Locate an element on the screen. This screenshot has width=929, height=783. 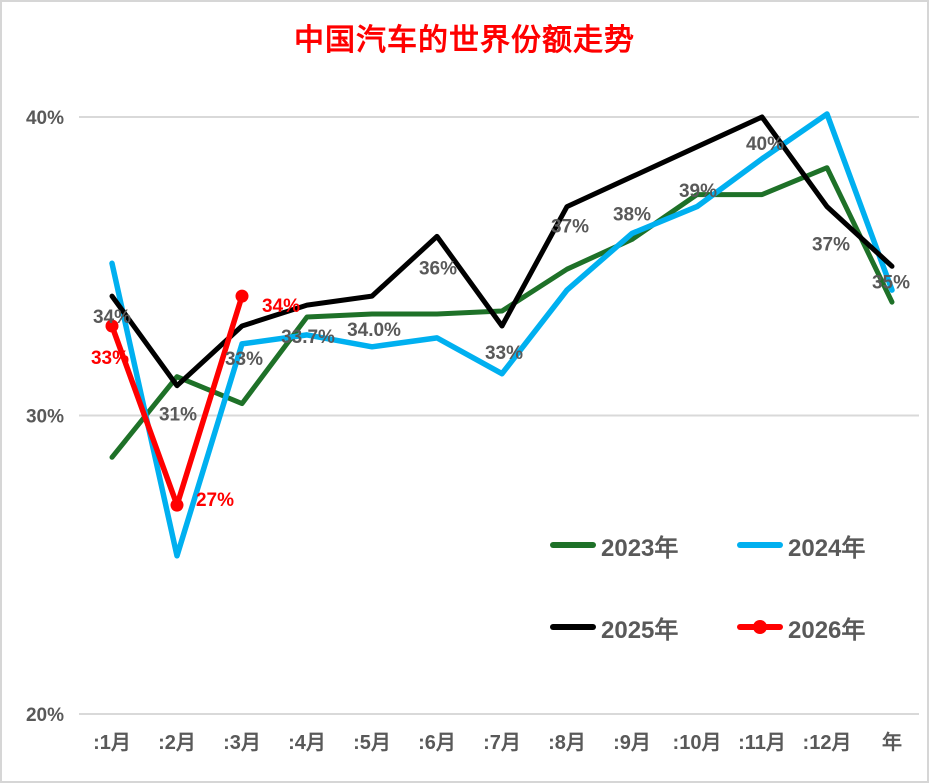
x-tick-label: 年 is located at coordinates (892, 742).